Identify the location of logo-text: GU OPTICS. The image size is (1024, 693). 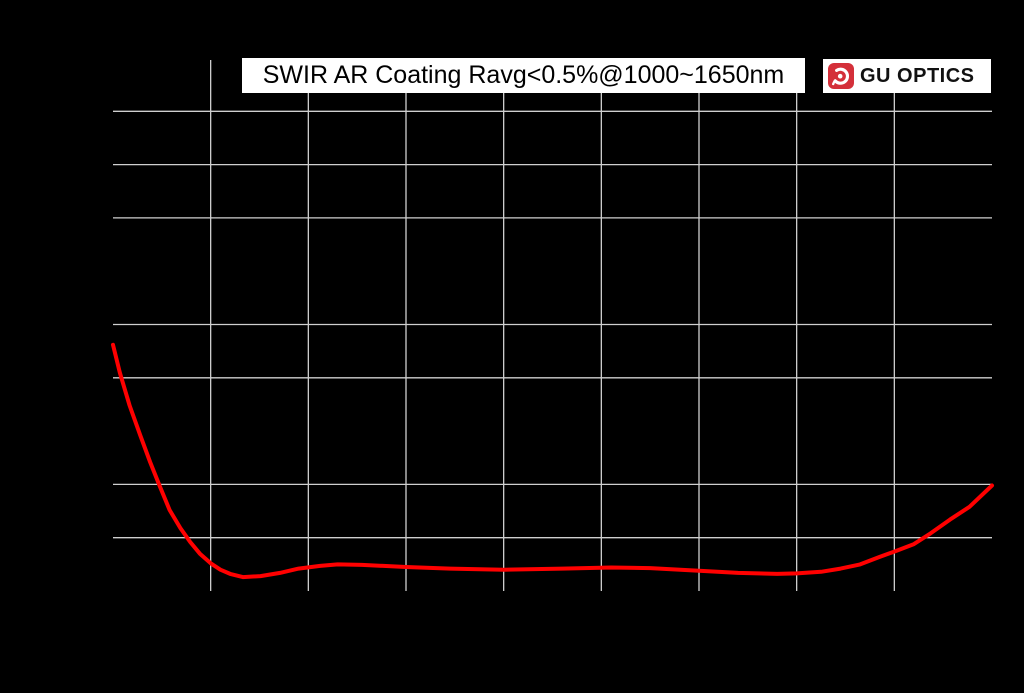
(917, 75).